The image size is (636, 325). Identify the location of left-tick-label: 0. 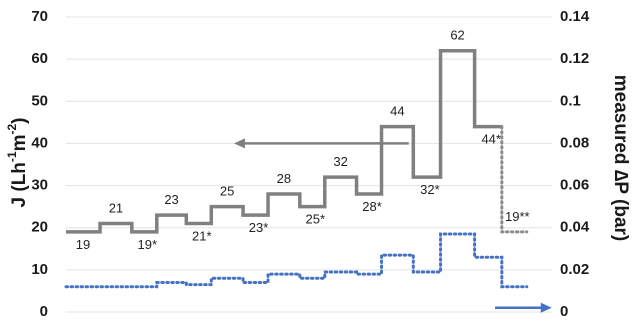
(44, 311).